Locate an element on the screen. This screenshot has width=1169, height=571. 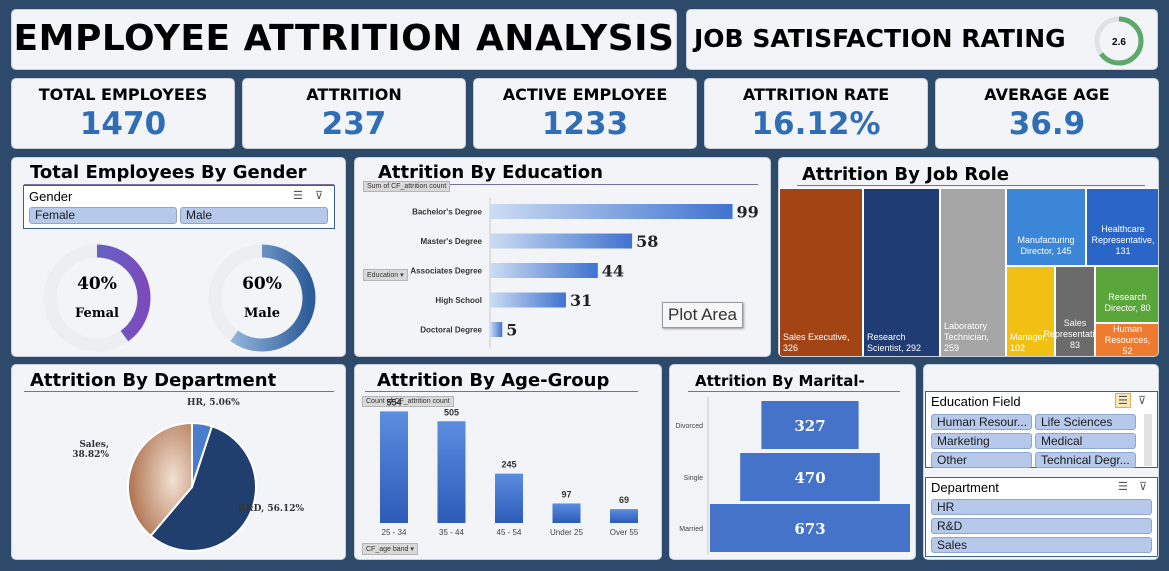
education-filter-tag: Education ▾ is located at coordinates (385, 275).